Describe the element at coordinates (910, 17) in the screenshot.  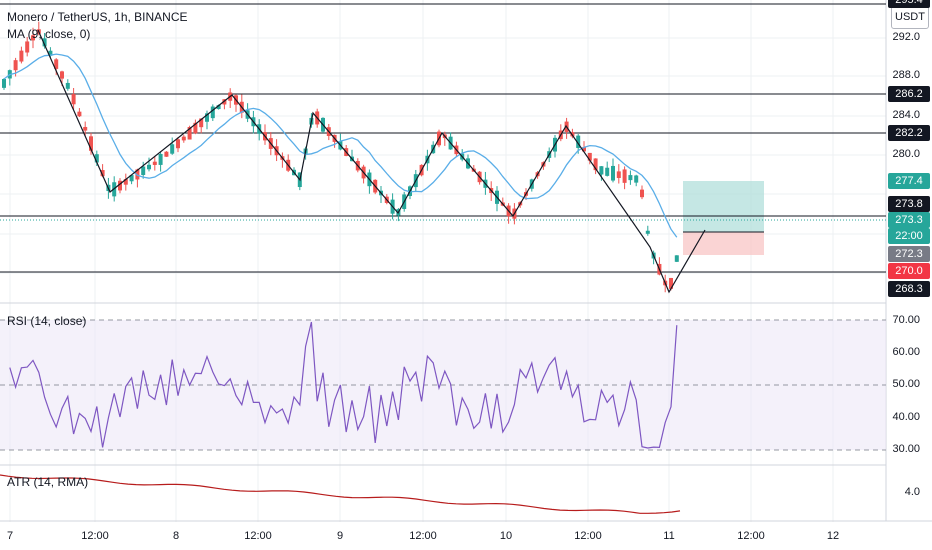
I see `currency-button: USDT` at that location.